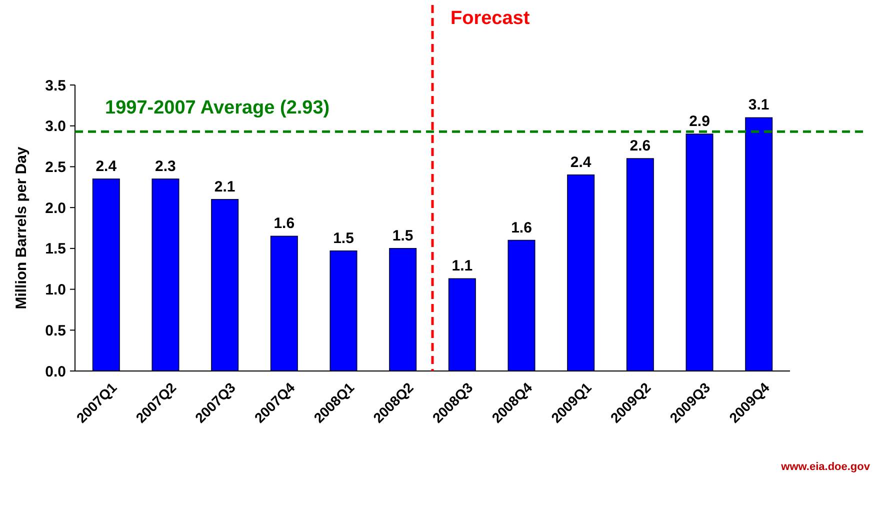 This screenshot has height=514, width=878. Describe the element at coordinates (640, 146) in the screenshot. I see `data-label: 2.6` at that location.